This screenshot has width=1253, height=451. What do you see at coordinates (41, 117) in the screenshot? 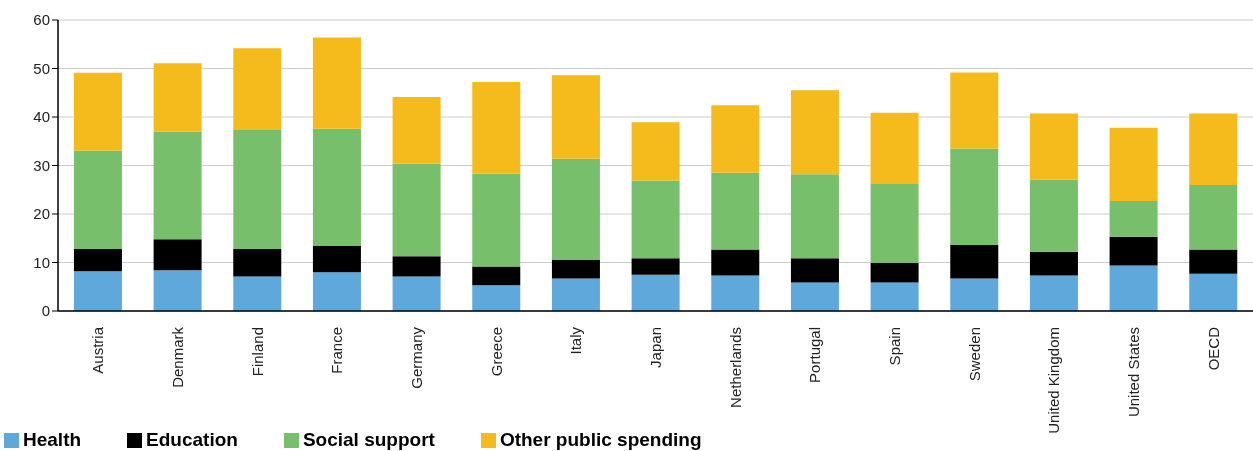
I see `y-tick-label: 40` at bounding box center [41, 117].